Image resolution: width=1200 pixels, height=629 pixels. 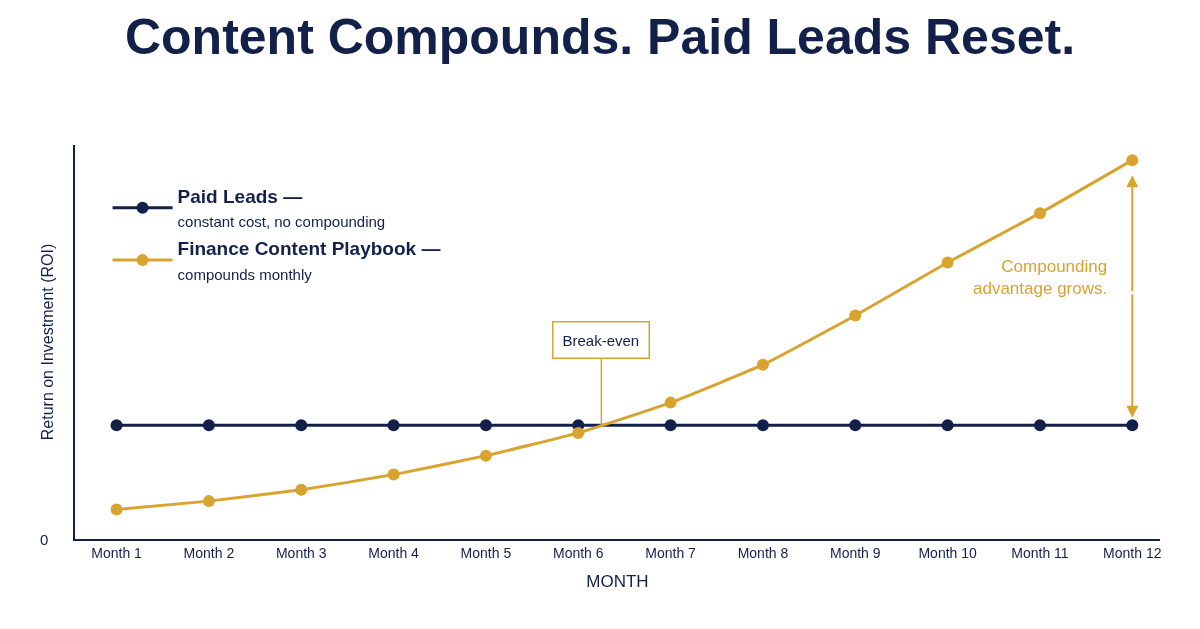 What do you see at coordinates (394, 552) in the screenshot?
I see `x-tick-label: Month 4` at bounding box center [394, 552].